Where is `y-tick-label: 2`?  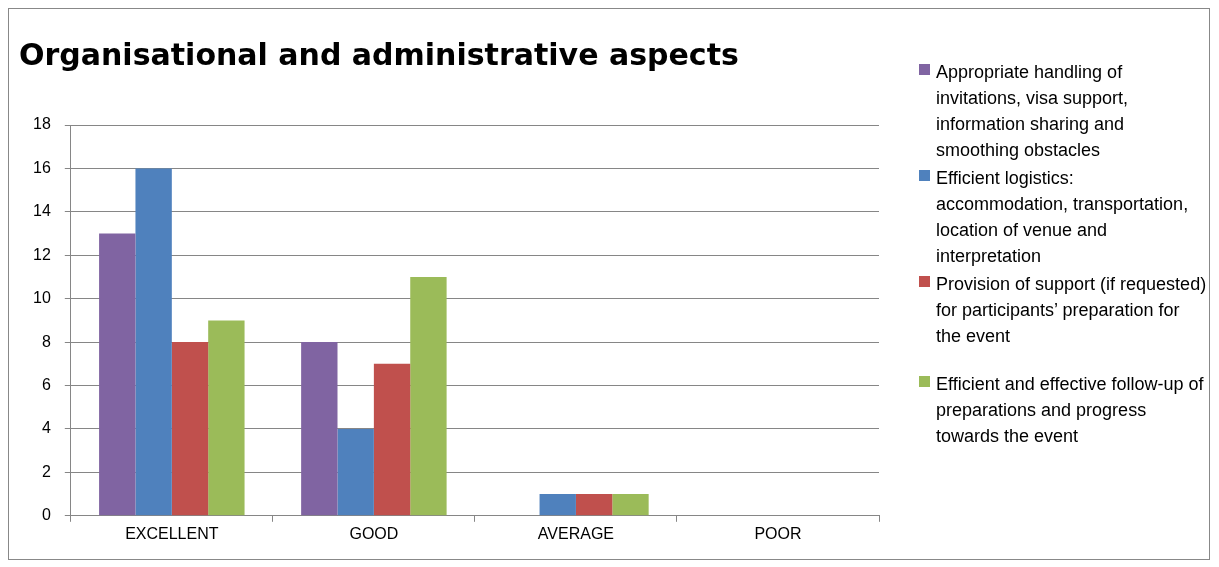
y-tick-label: 2 is located at coordinates (46, 471).